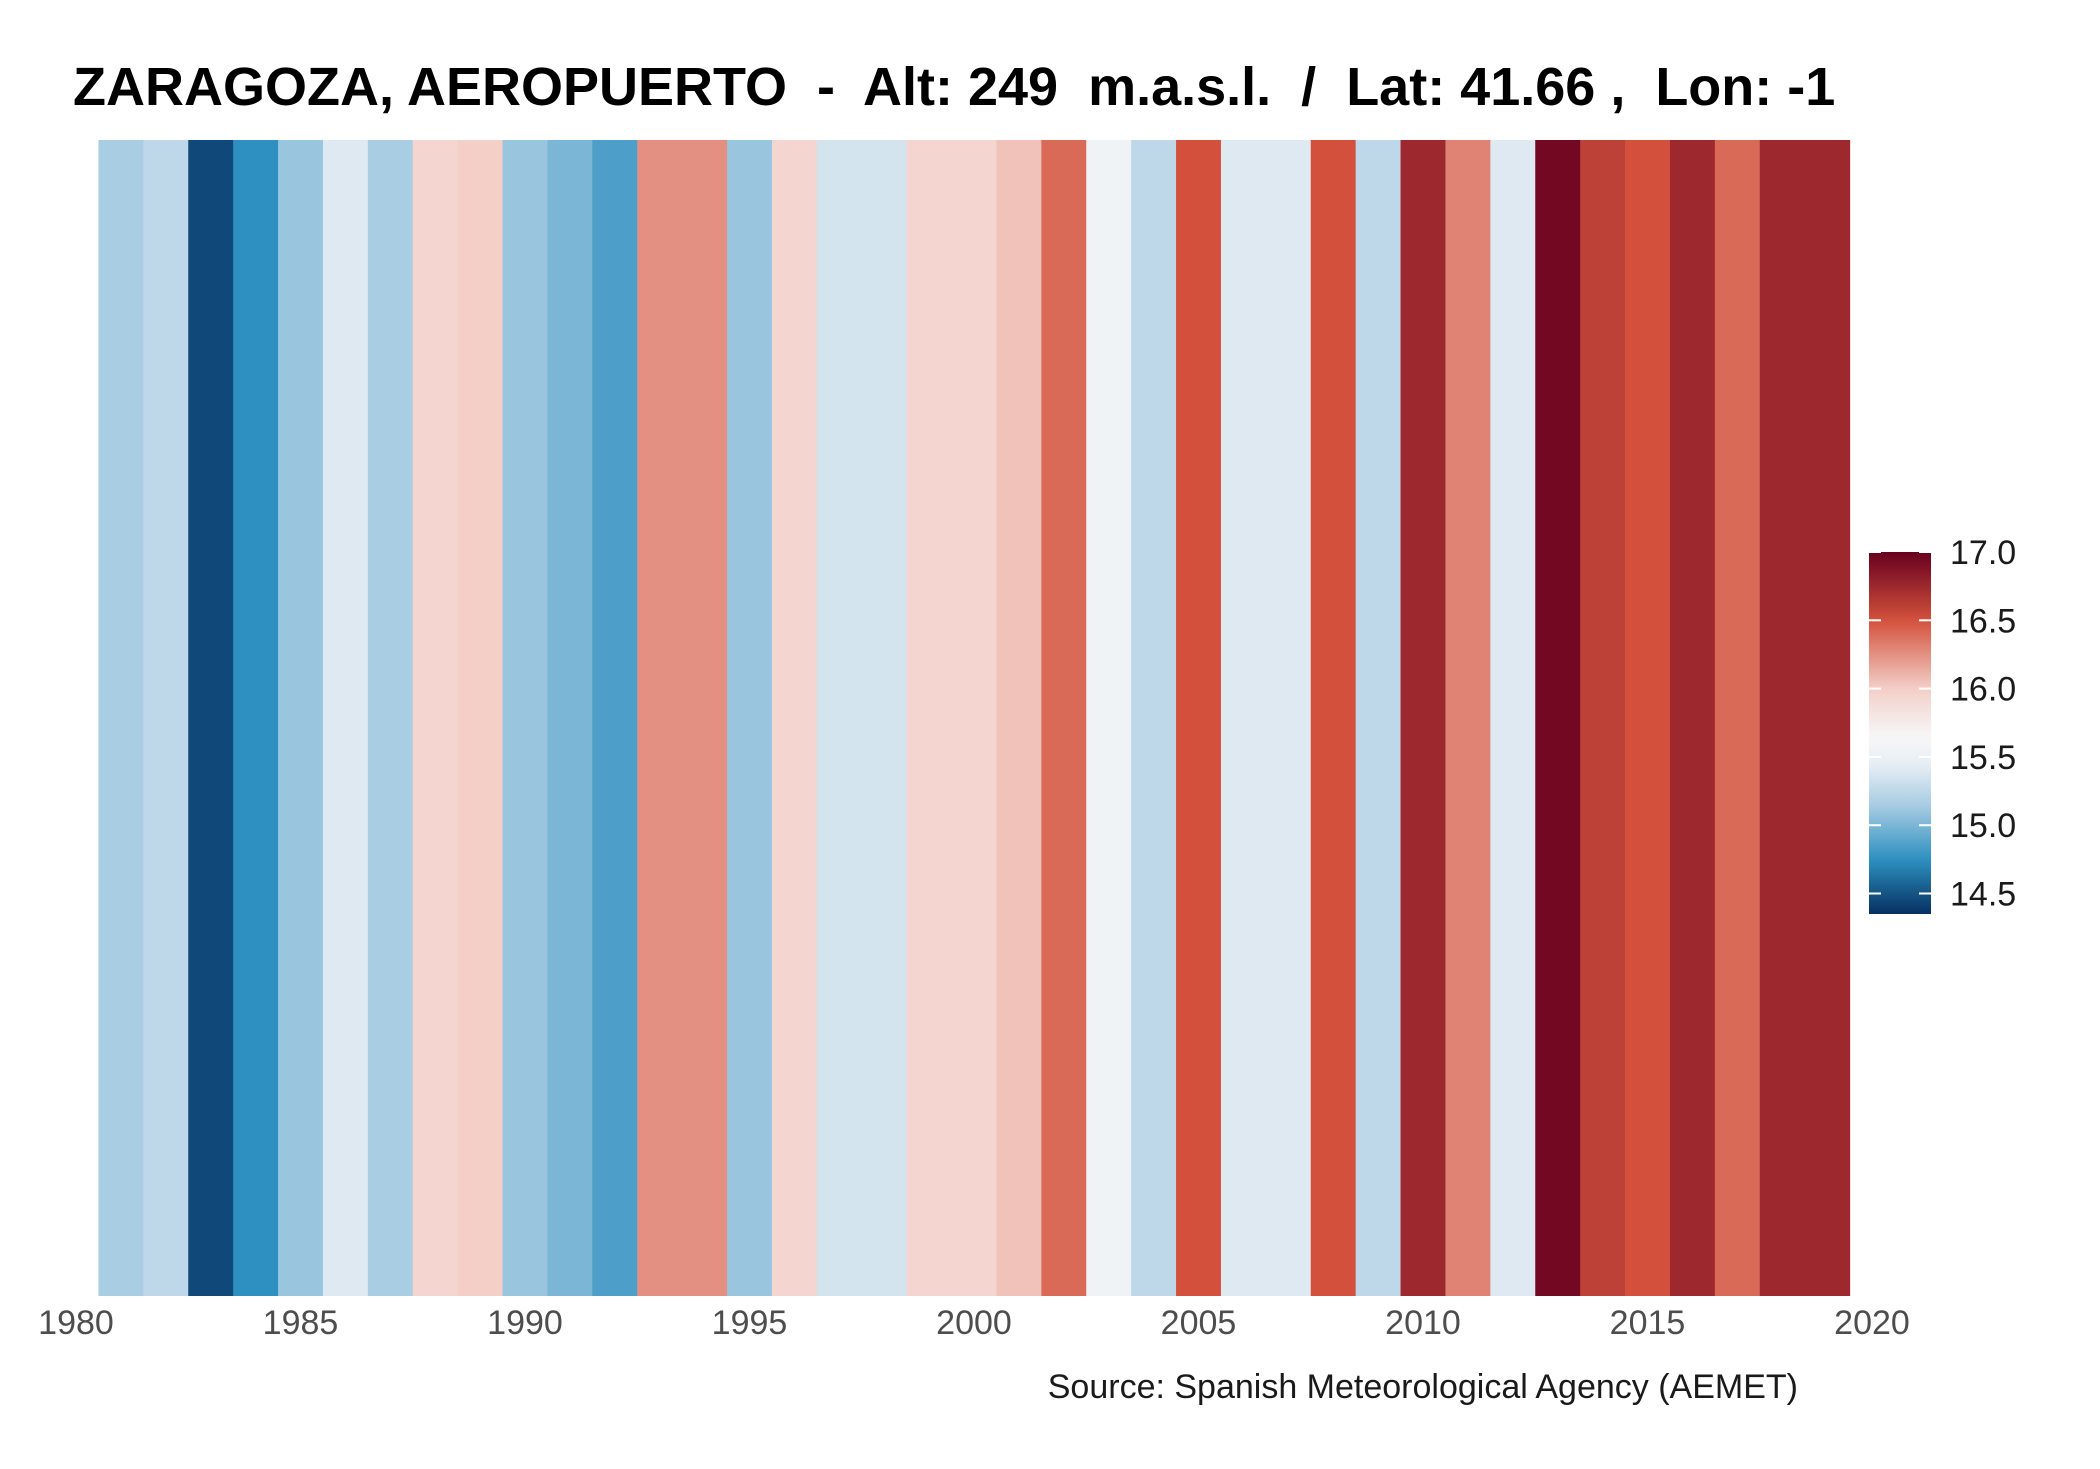  I want to click on stripe-2005, so click(1199, 718).